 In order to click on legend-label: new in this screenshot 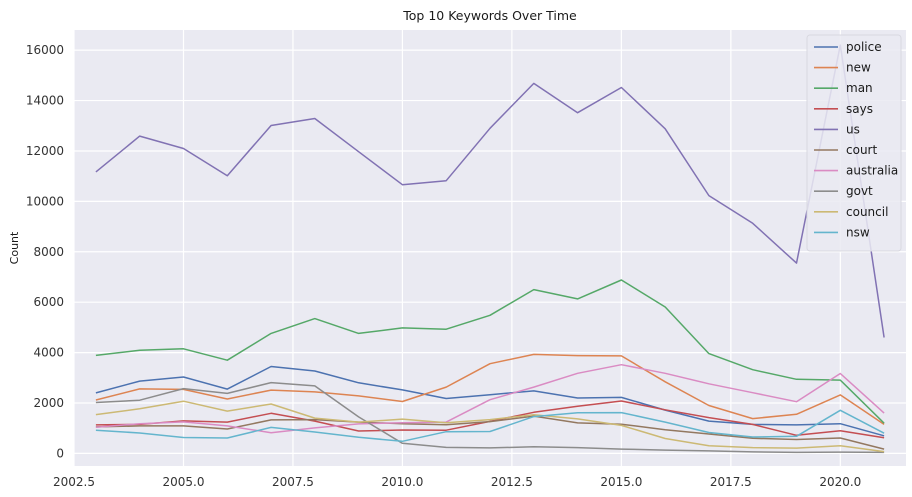, I will do `click(858, 68)`.